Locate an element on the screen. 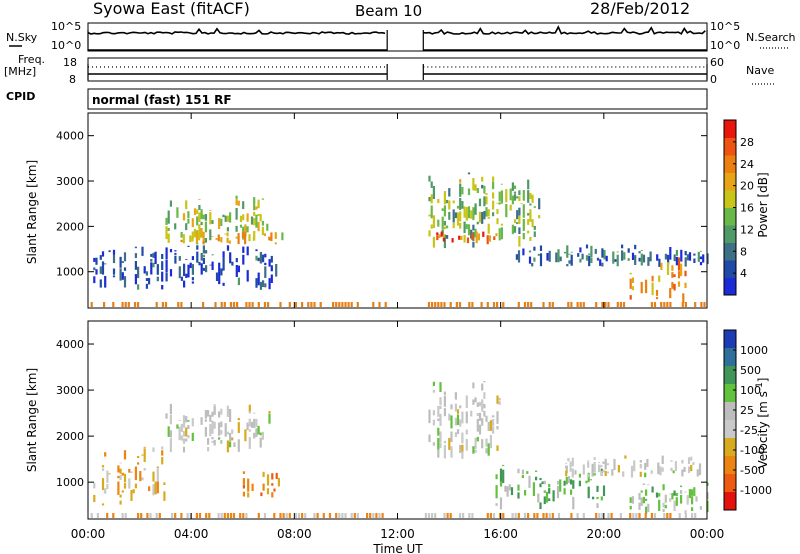  plot-title: Syowa East (fitACF) is located at coordinates (171, 9).